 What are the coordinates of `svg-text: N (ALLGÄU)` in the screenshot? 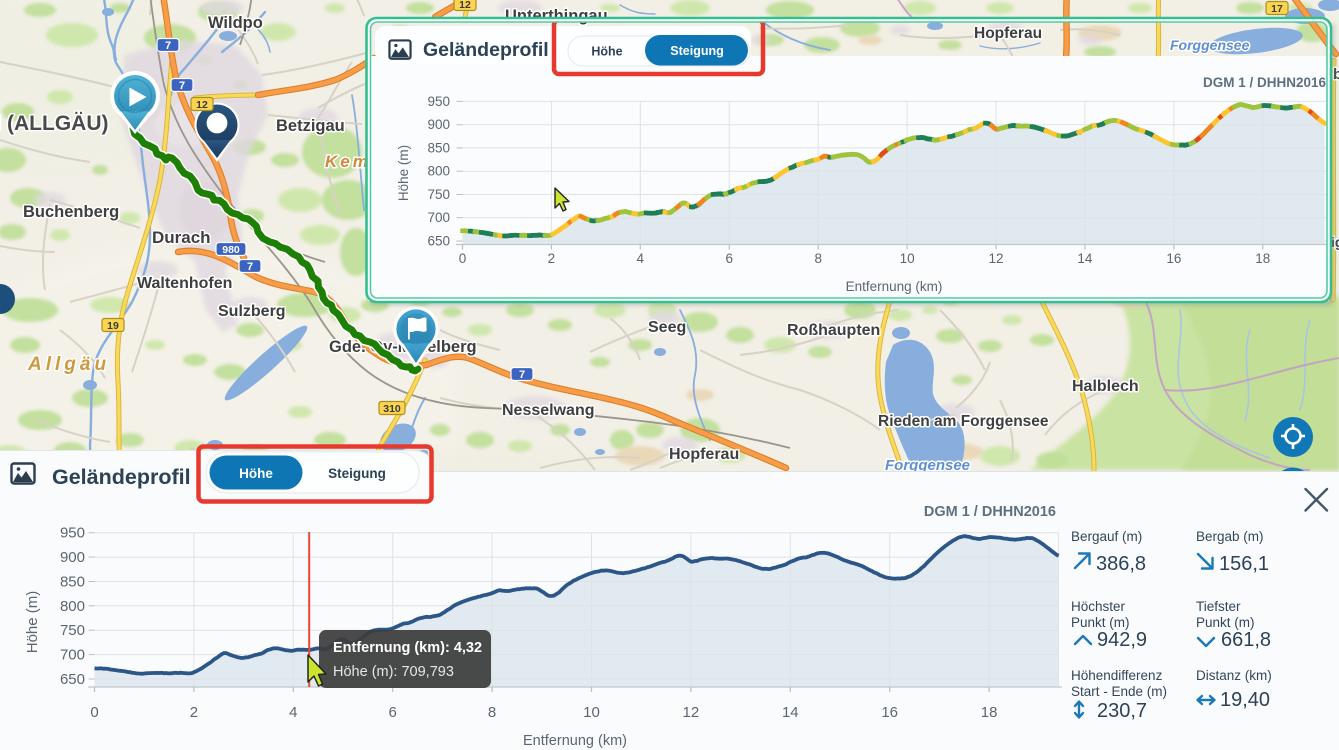 It's located at (54, 123).